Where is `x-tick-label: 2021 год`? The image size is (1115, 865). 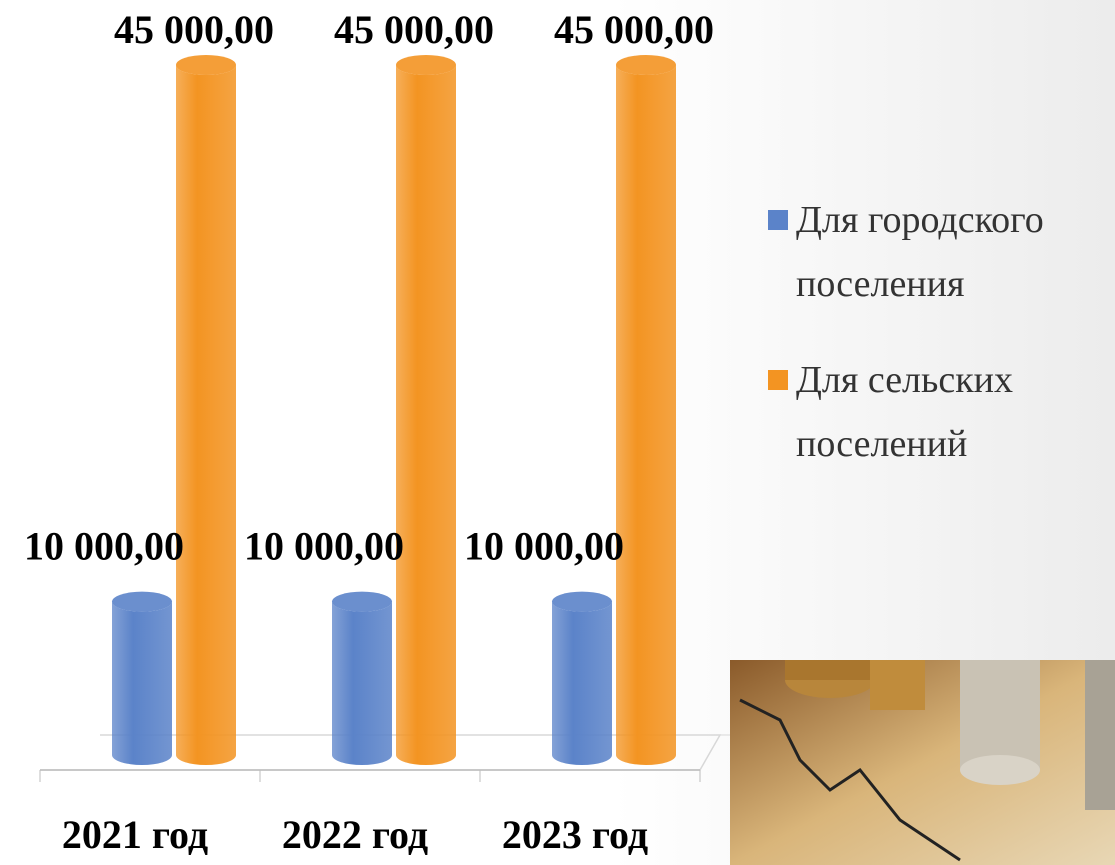
x-tick-label: 2021 год is located at coordinates (135, 834).